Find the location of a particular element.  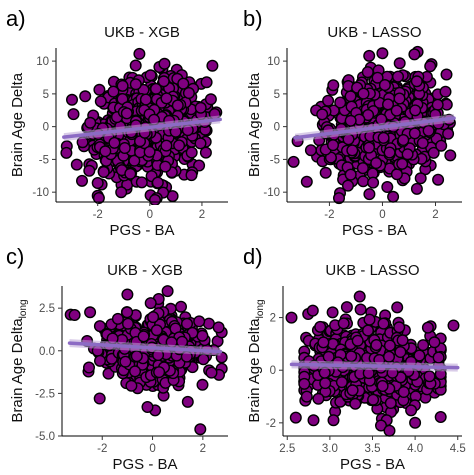

x-tick-label: 3.5 is located at coordinates (373, 449).